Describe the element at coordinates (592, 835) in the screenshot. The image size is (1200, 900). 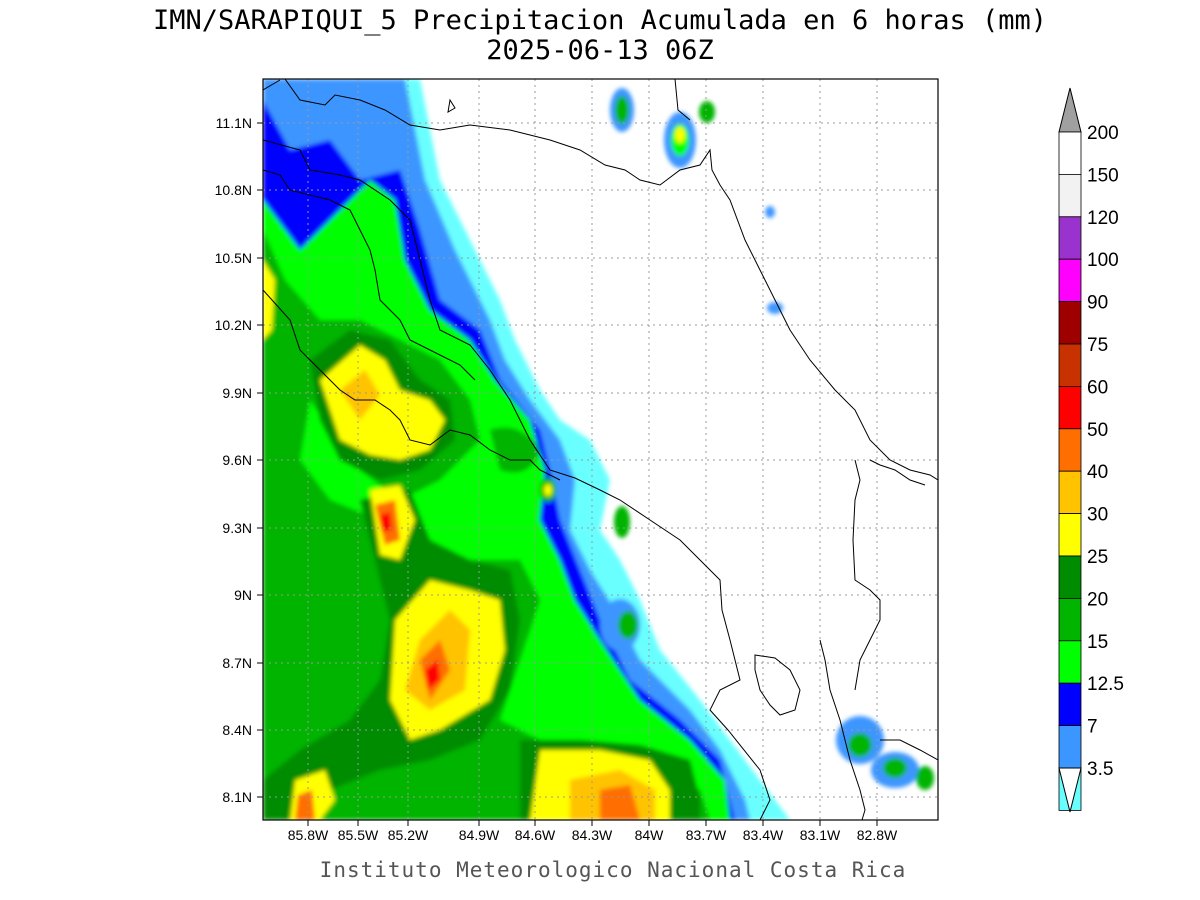
I see `lon-label: 84.3W` at that location.